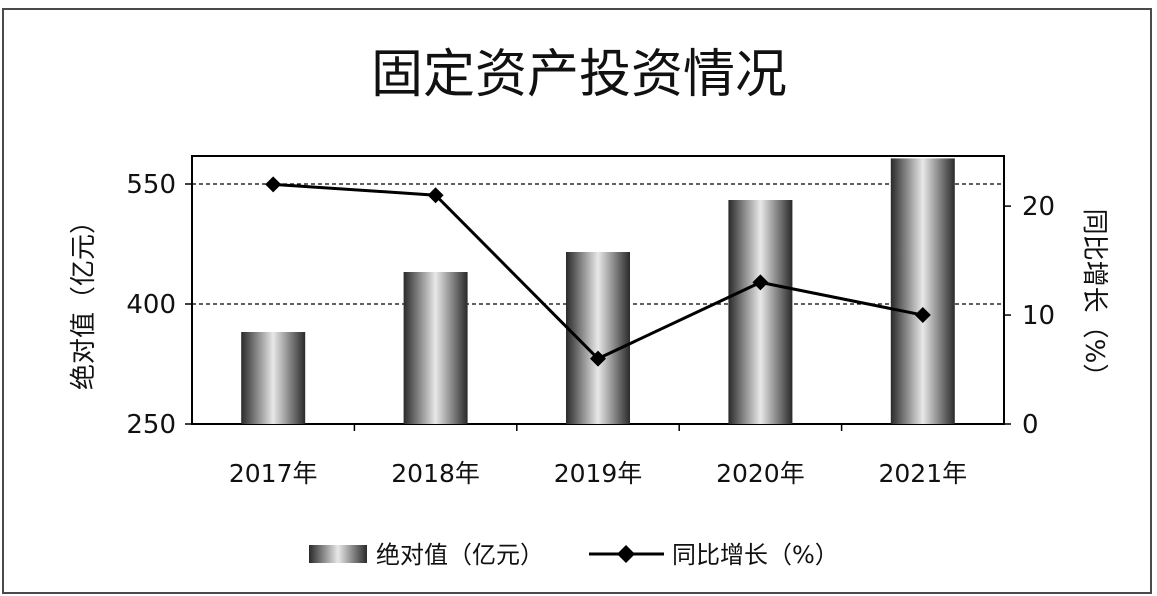 The width and height of the screenshot is (1157, 596). Describe the element at coordinates (151, 425) in the screenshot. I see `left-tick-label: 250` at that location.